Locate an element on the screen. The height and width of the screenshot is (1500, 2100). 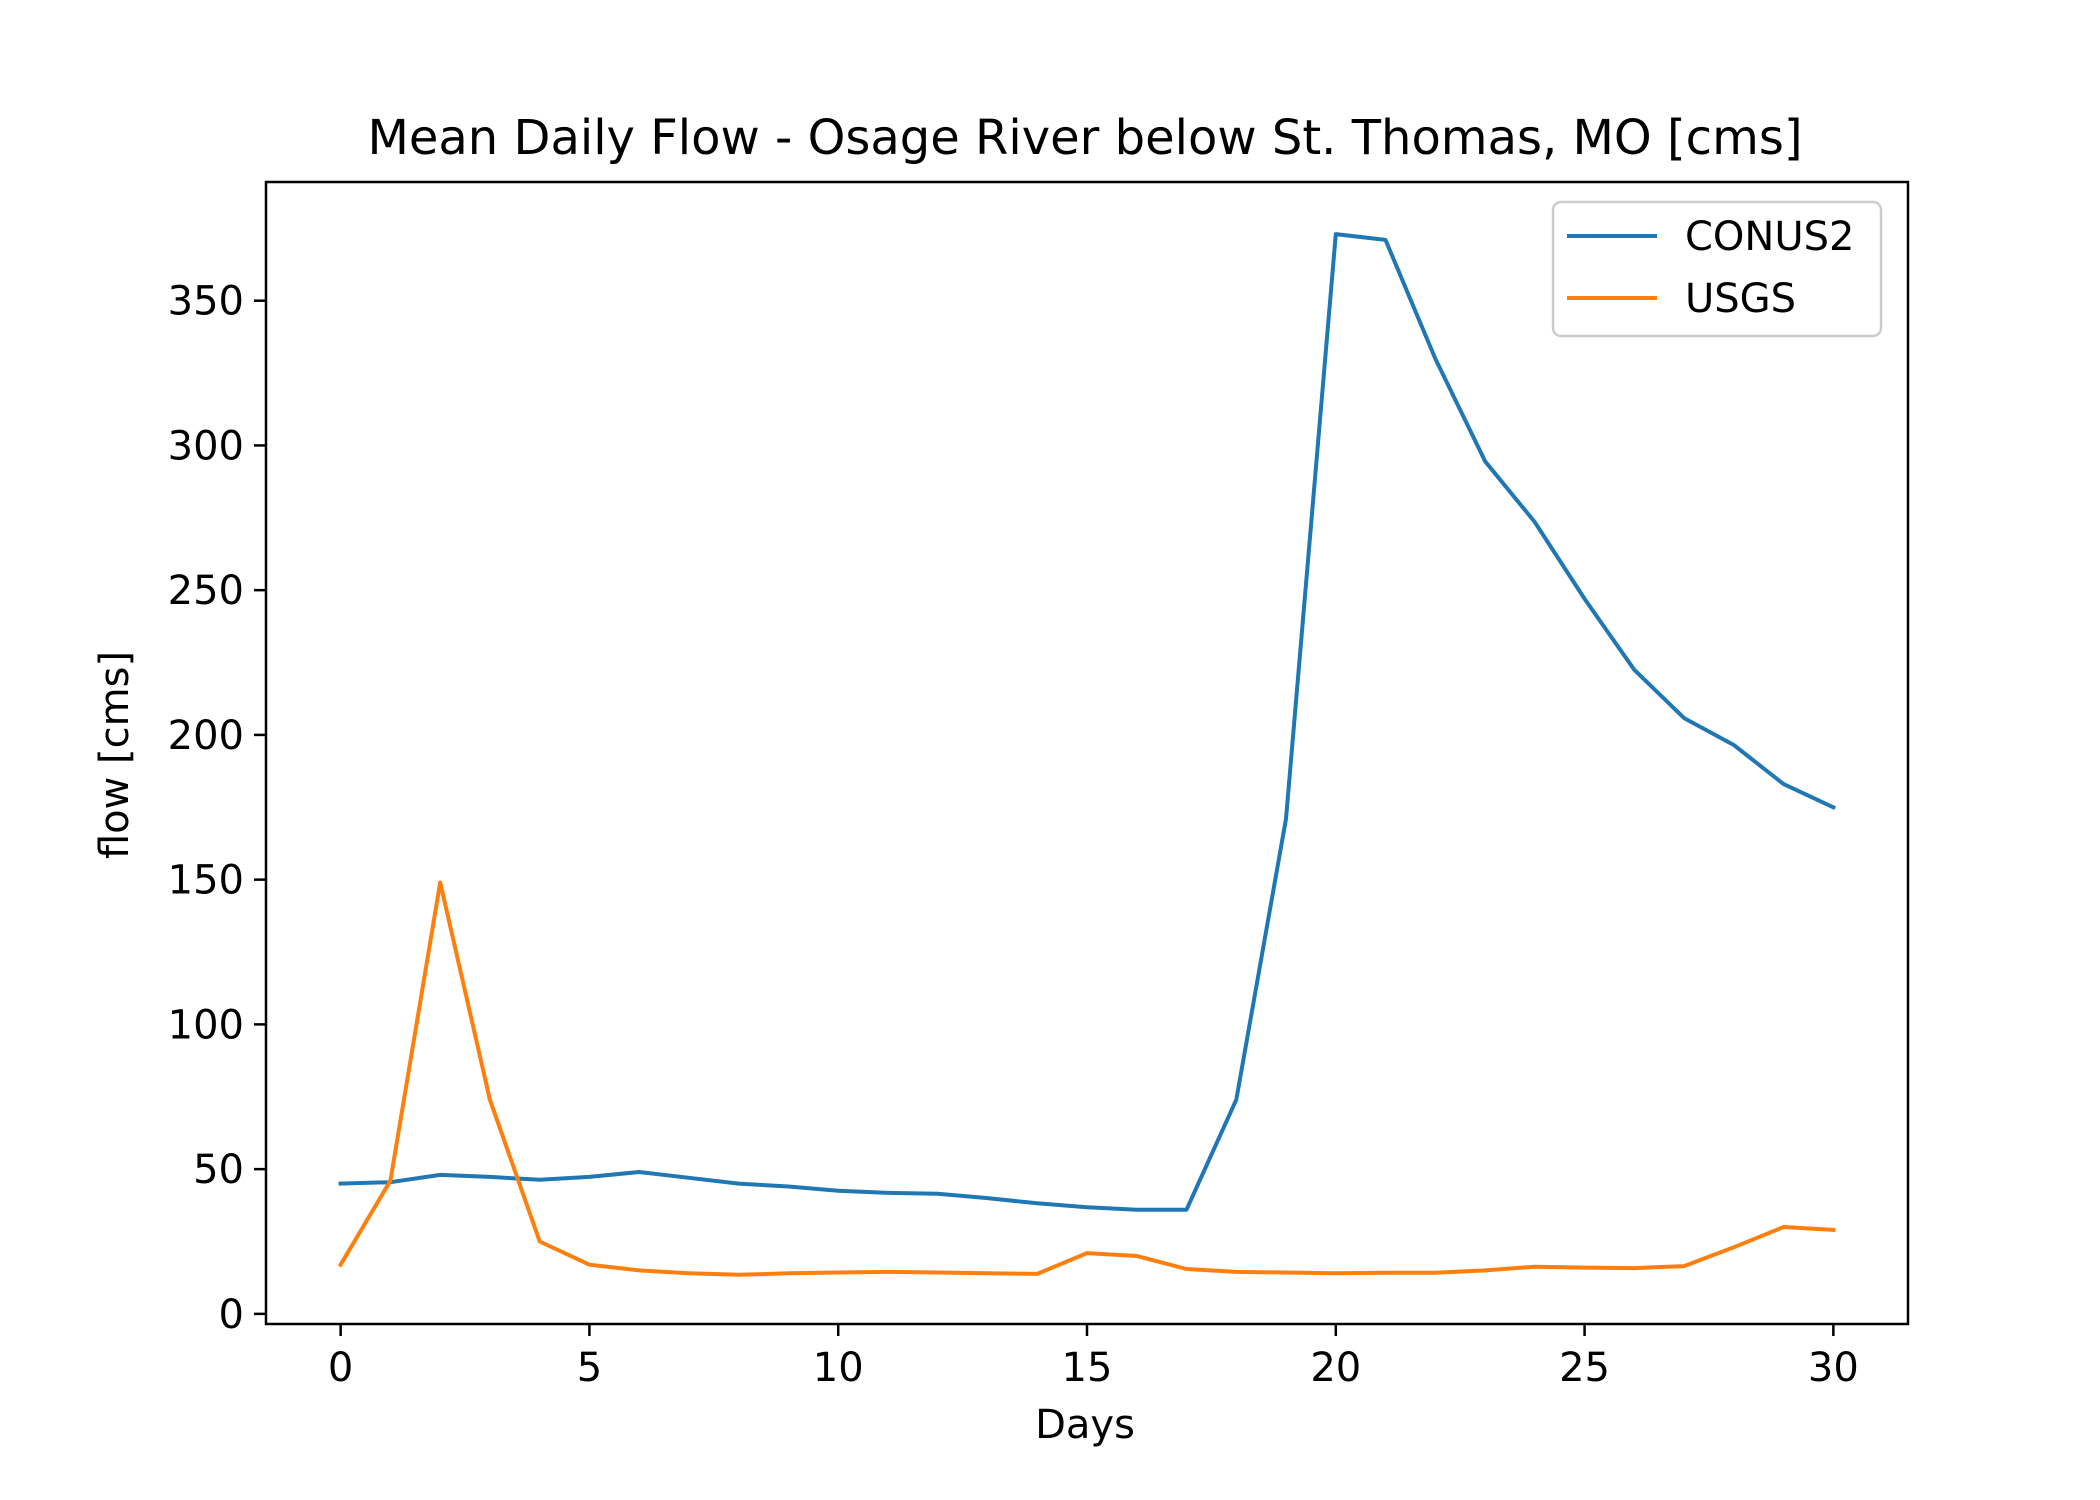
legend-label-usgs: USGS is located at coordinates (1740, 299).